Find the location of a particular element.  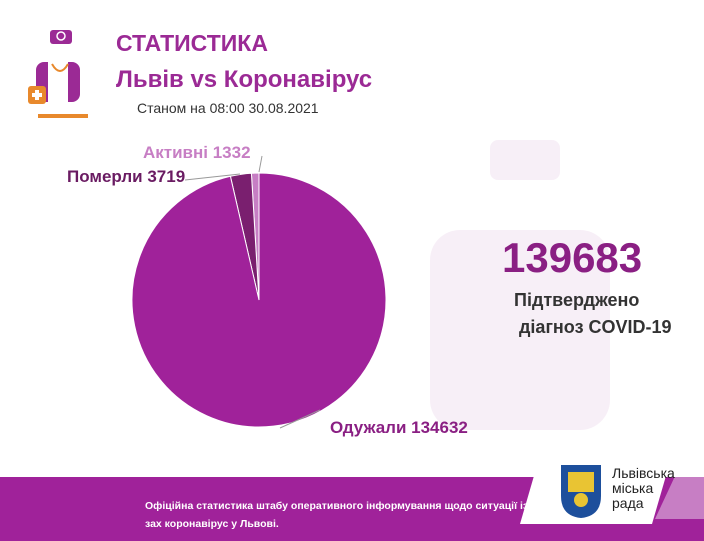

total-caption-1: Підтверджено is located at coordinates (577, 300).